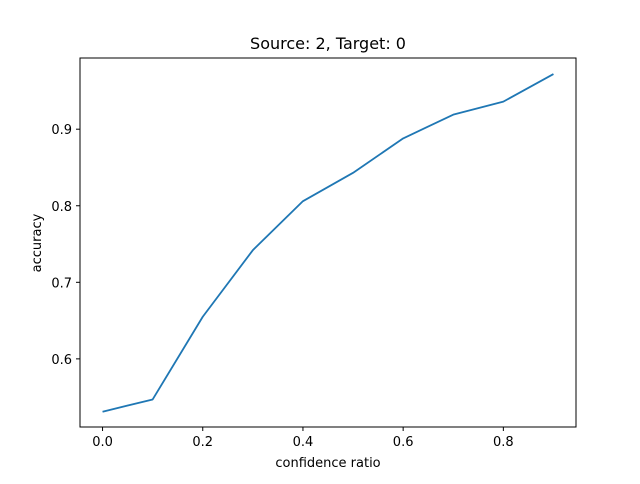  Describe the element at coordinates (61, 360) in the screenshot. I see `y-tick-label: 0.6` at that location.